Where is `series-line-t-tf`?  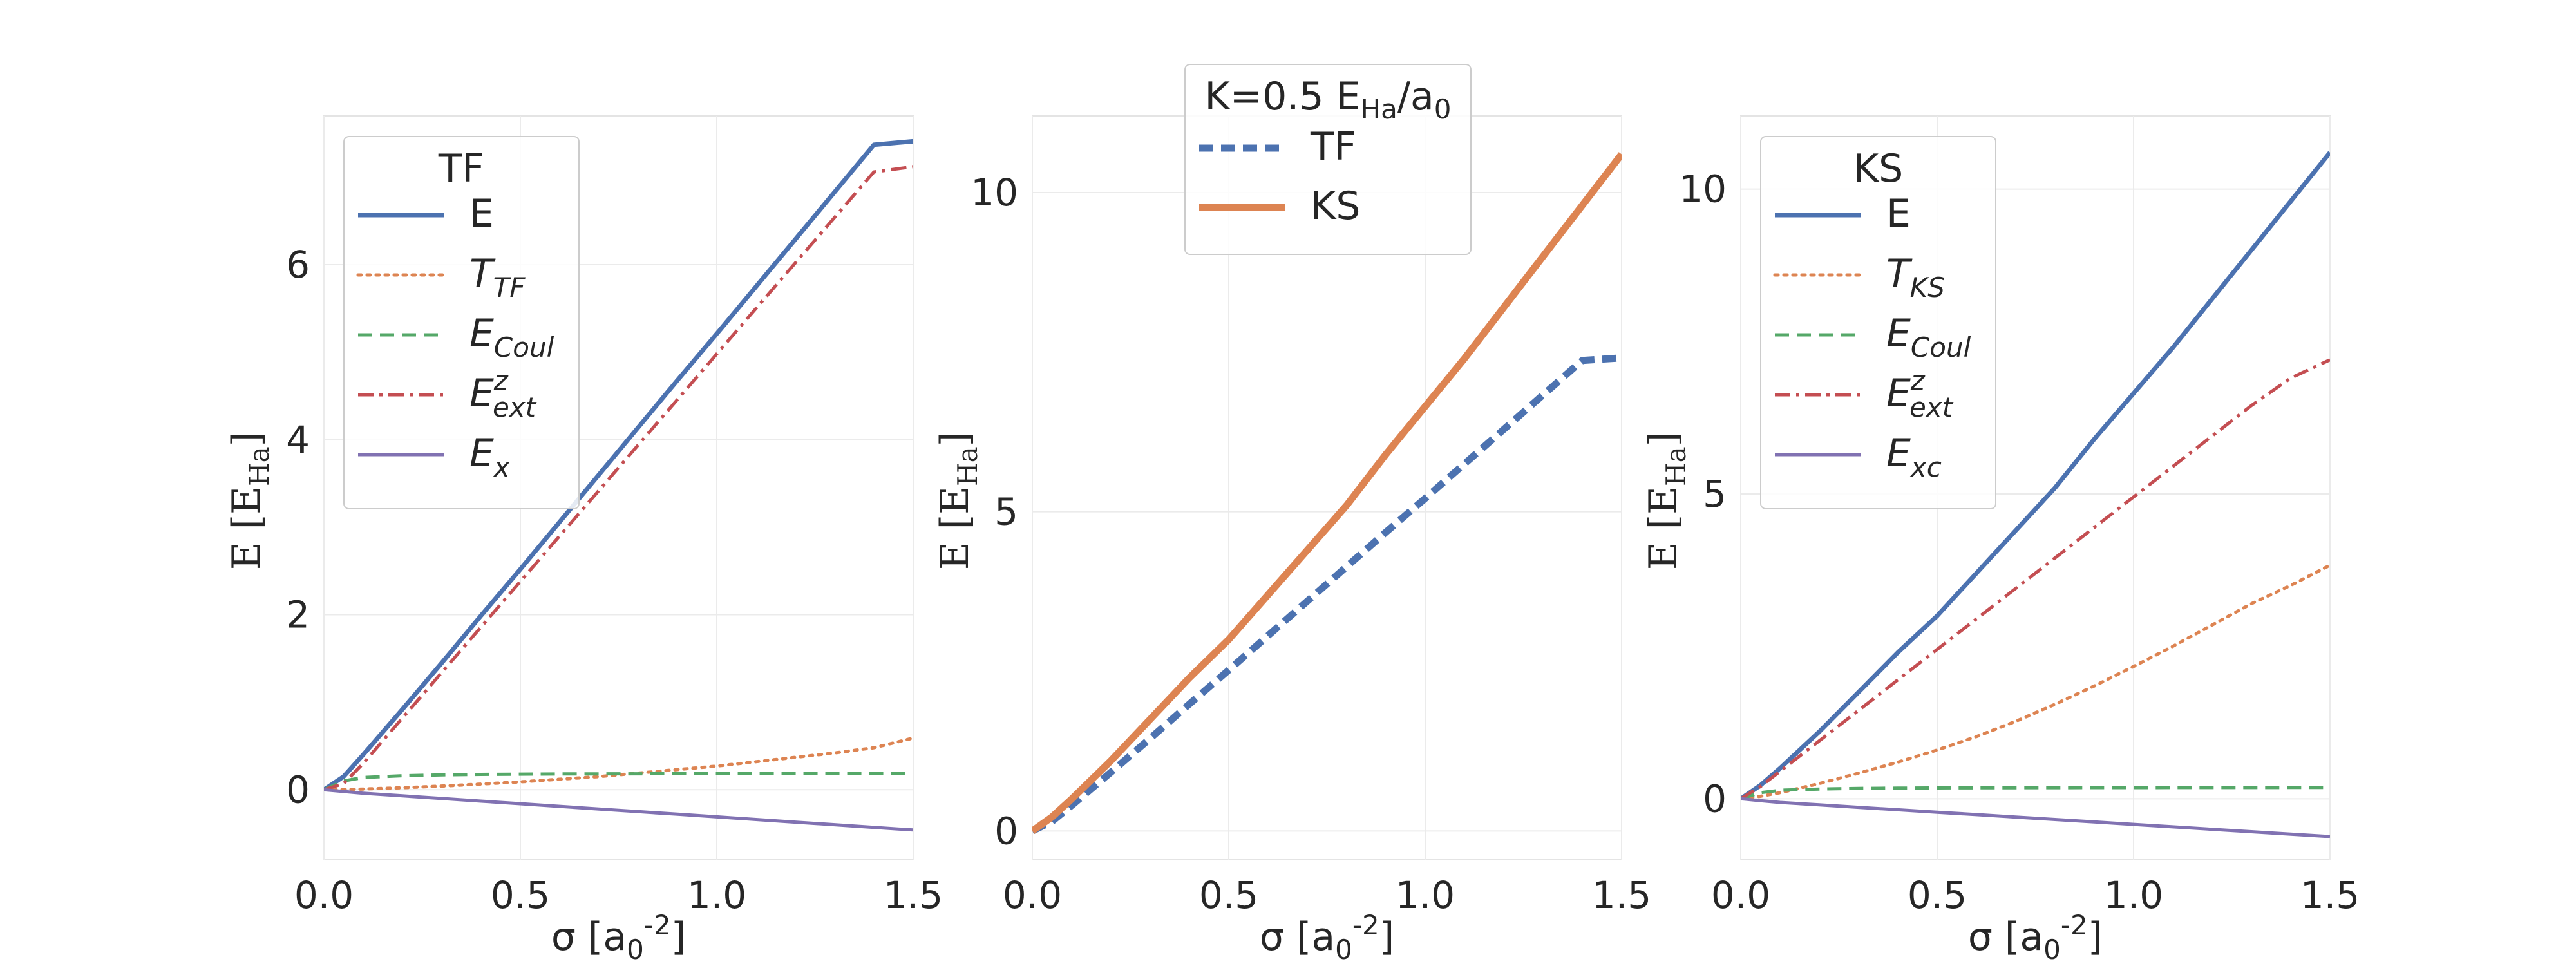
series-line-t-tf is located at coordinates (619, 763).